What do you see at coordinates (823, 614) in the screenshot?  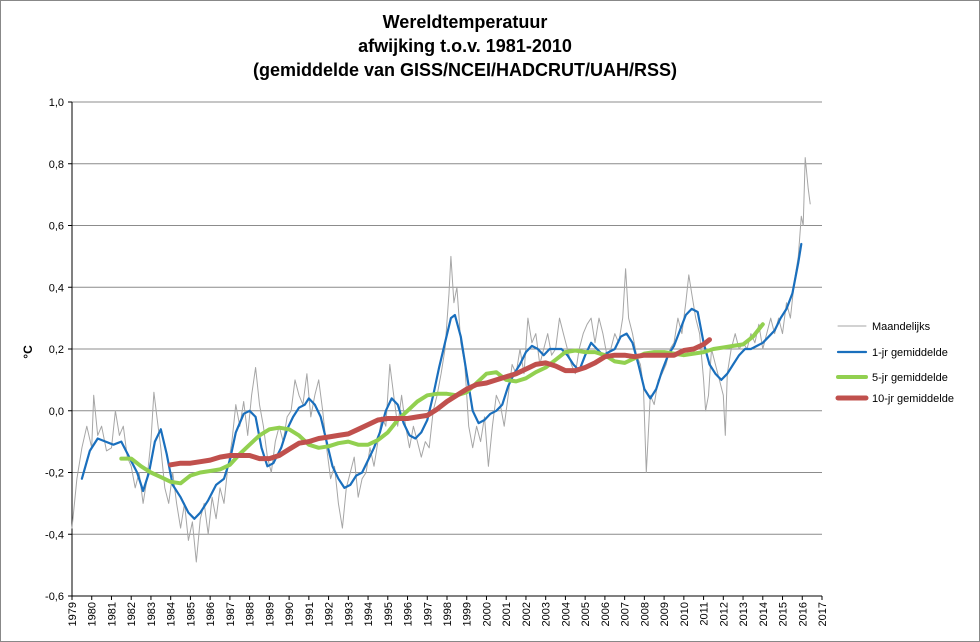 I see `x-tick-label: 2017` at bounding box center [823, 614].